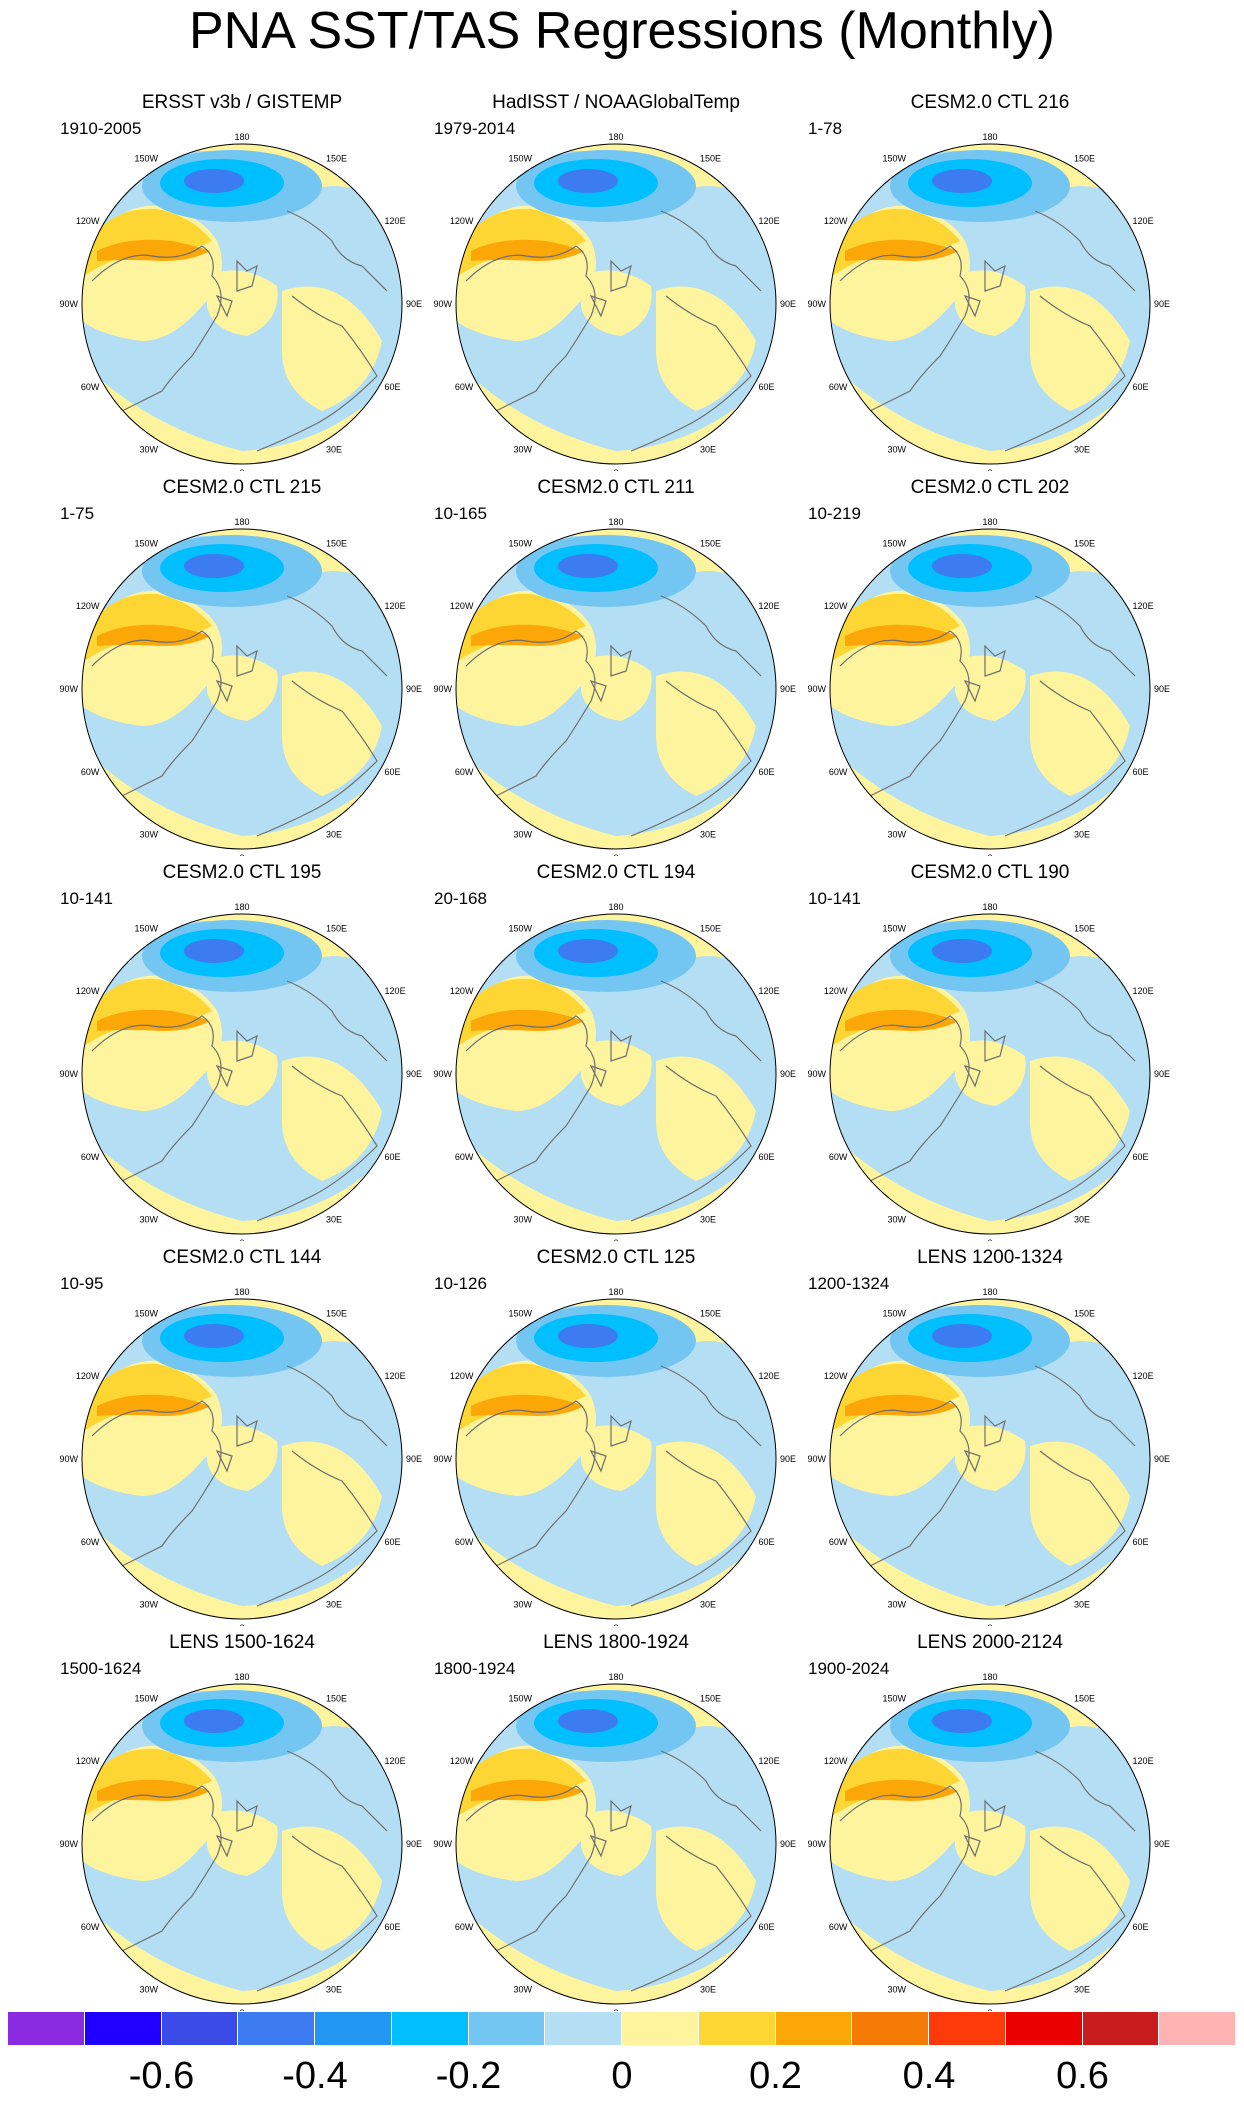  Describe the element at coordinates (468, 2076) in the screenshot. I see `colorbar-tick-label: -0.2` at that location.